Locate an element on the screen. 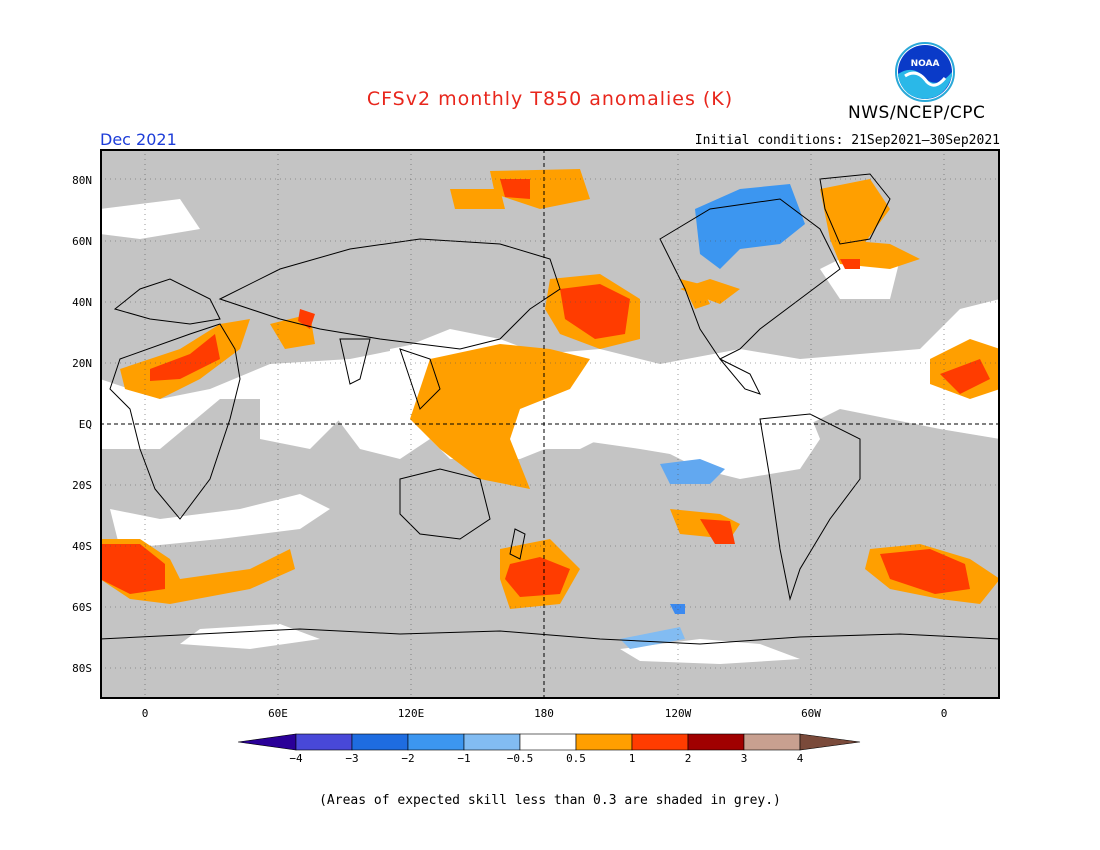 The width and height of the screenshot is (1100, 850). organization-label: NWS/NCEP/CPC is located at coordinates (917, 113).